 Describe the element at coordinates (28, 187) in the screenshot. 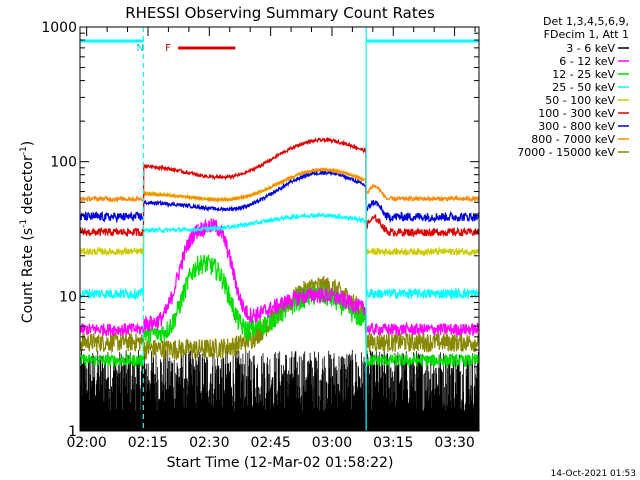

I see `y-axis-label-mid: detector` at that location.